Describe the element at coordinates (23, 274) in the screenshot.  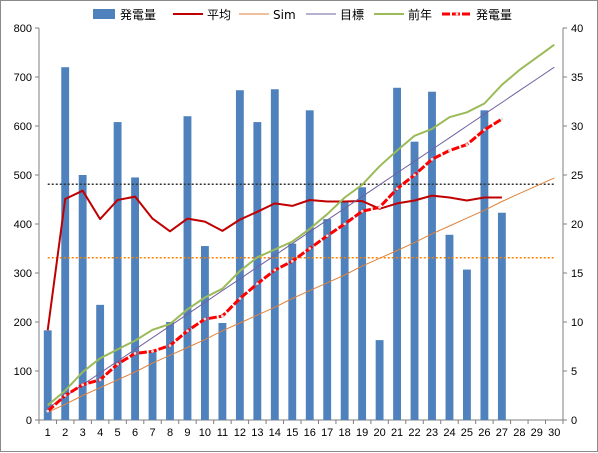
I see `y-left-tick-label: 300` at that location.